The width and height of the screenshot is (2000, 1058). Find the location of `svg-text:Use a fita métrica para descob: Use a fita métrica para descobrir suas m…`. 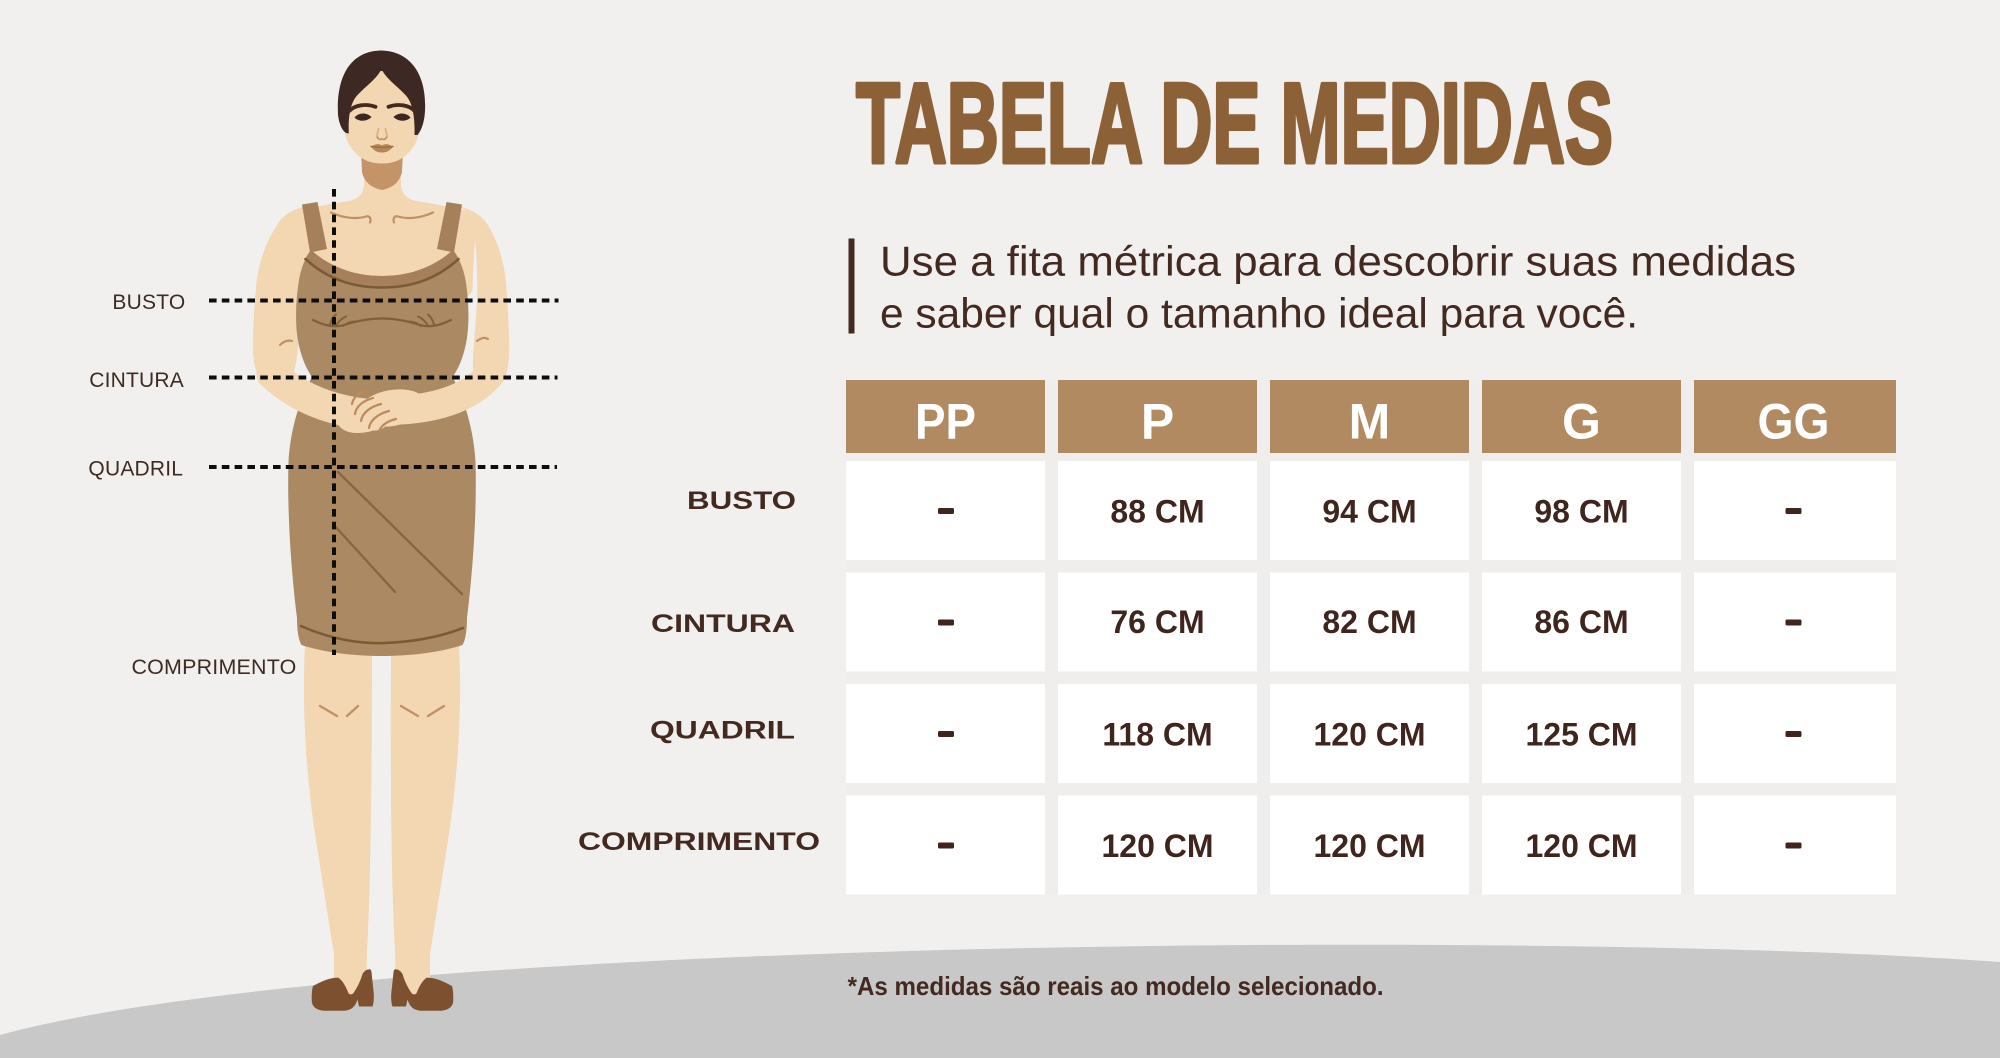

svg-text:Use a fita métrica para descob: Use a fita métrica para descobrir suas m… is located at coordinates (1338, 261).